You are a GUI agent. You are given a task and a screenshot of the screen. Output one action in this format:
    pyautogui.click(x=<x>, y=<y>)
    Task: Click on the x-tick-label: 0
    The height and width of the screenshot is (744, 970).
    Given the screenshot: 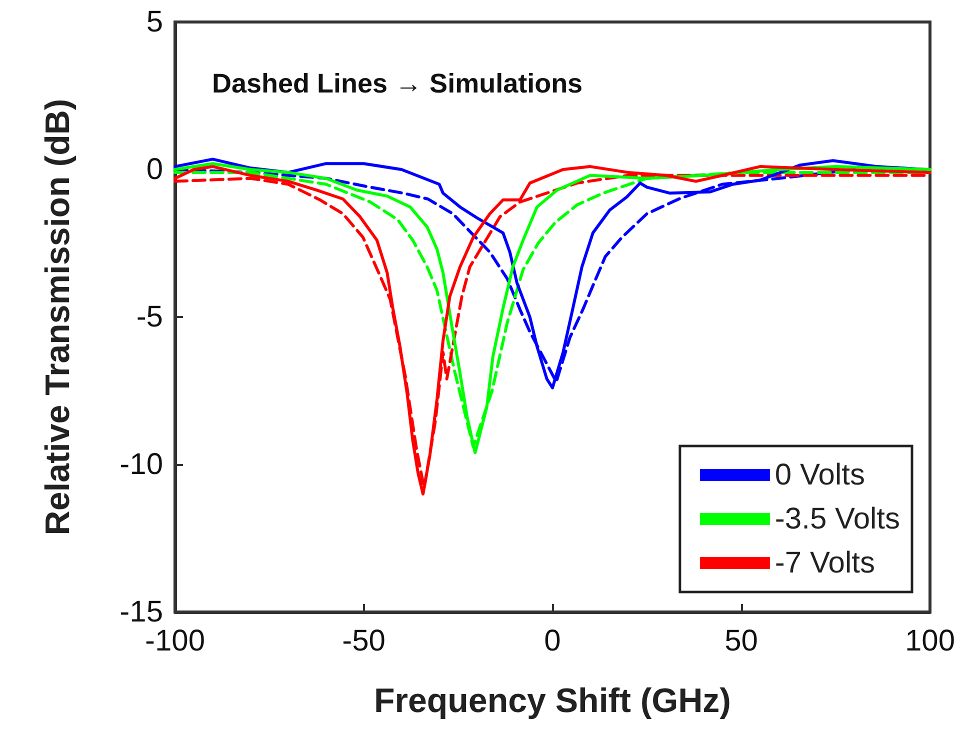 What is the action you would take?
    pyautogui.click(x=552, y=641)
    